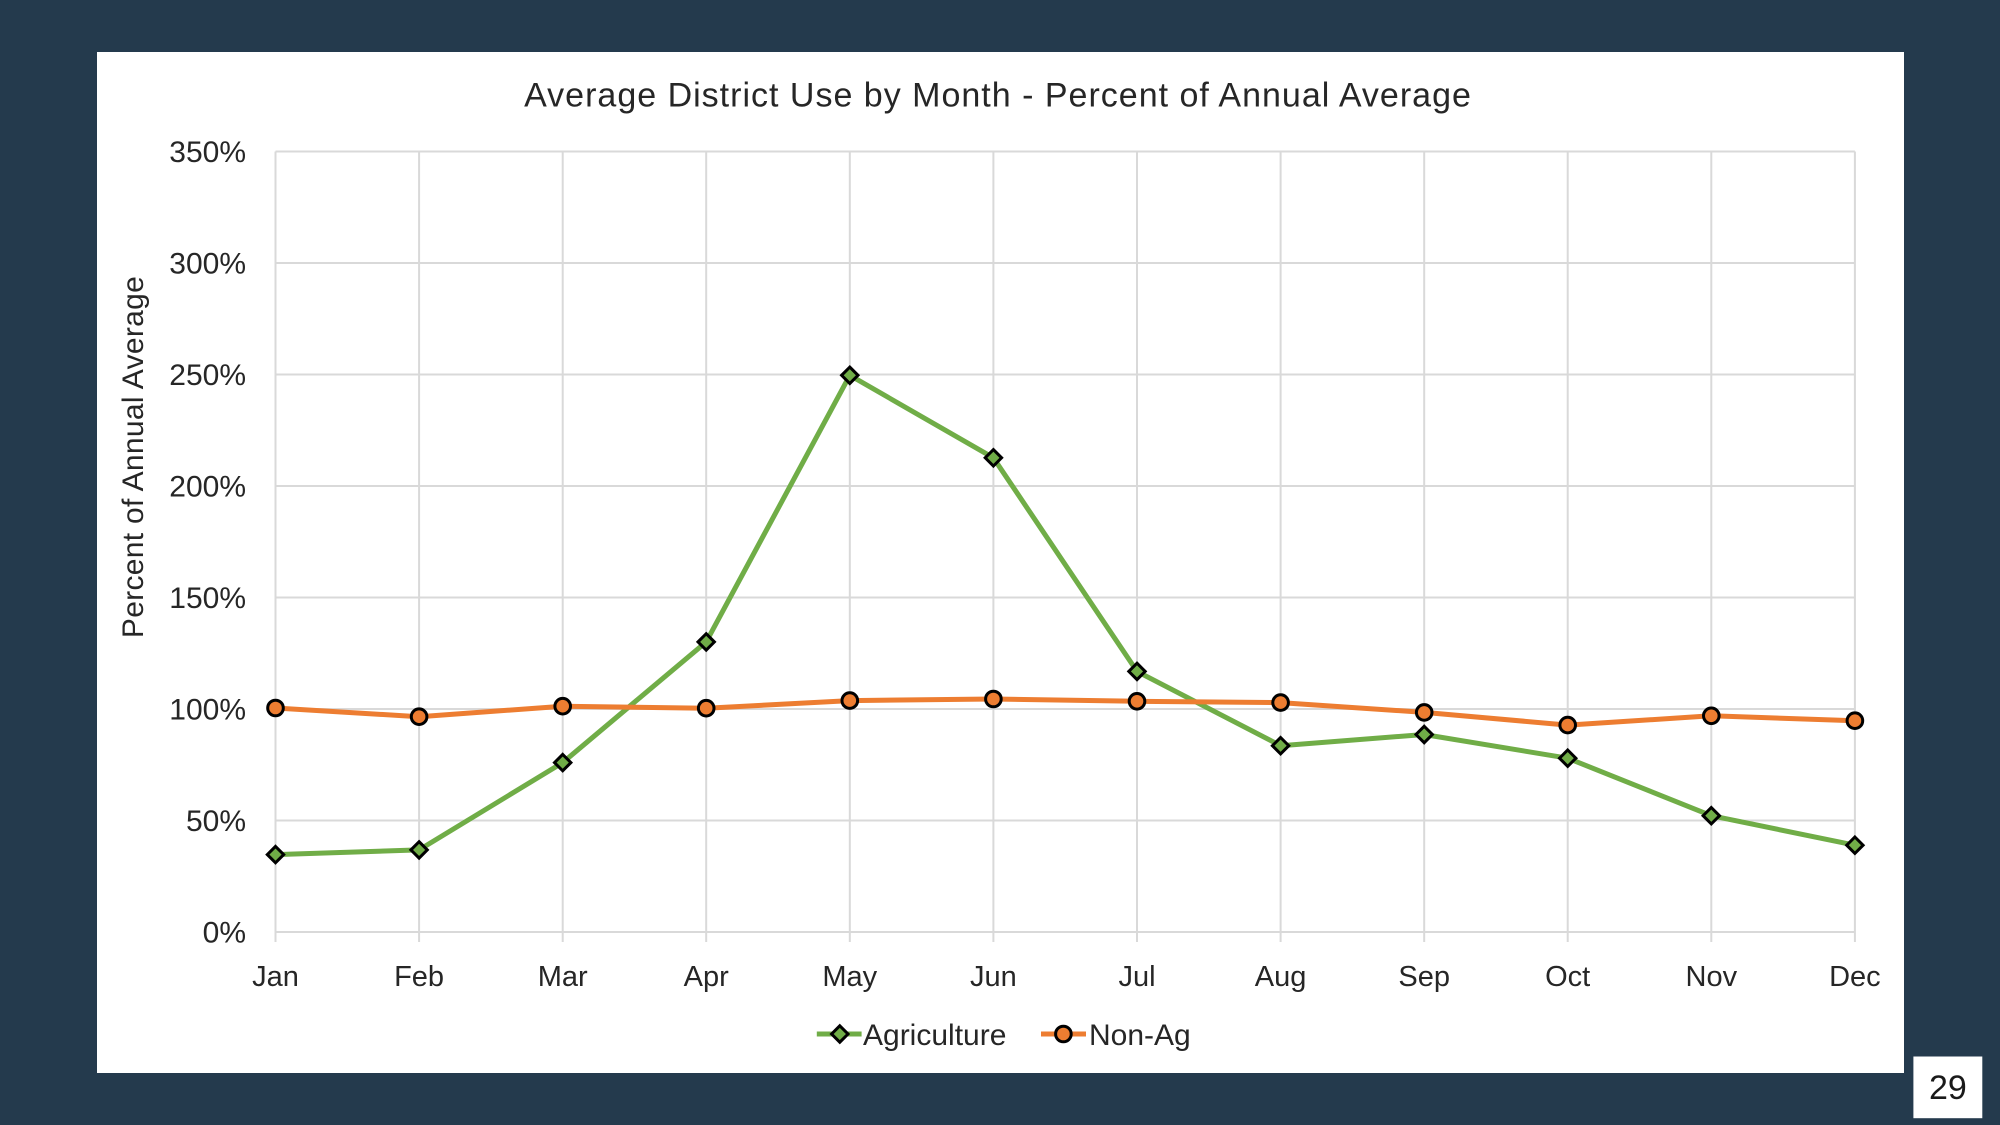  Describe the element at coordinates (934, 1035) in the screenshot. I see `svg-text: Agriculture` at that location.